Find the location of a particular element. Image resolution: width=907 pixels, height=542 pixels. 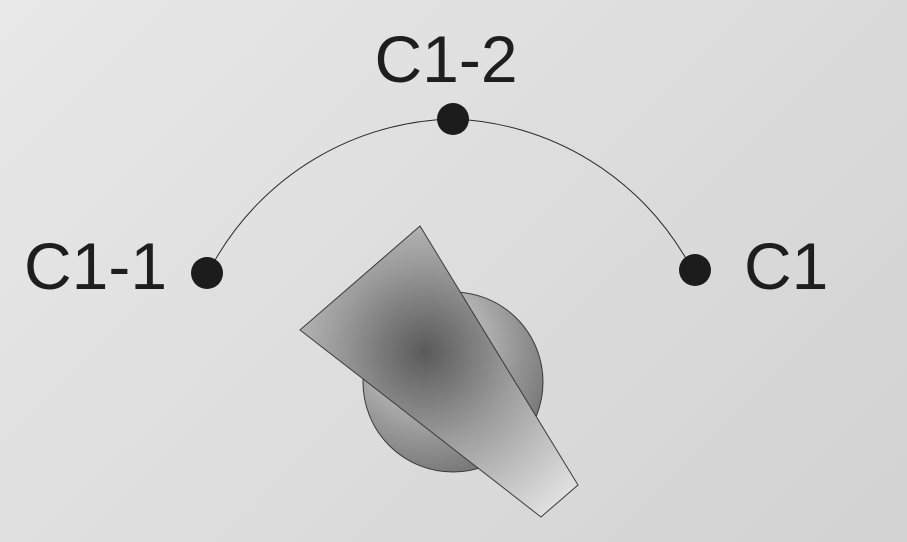

position-arc is located at coordinates (451, 190).